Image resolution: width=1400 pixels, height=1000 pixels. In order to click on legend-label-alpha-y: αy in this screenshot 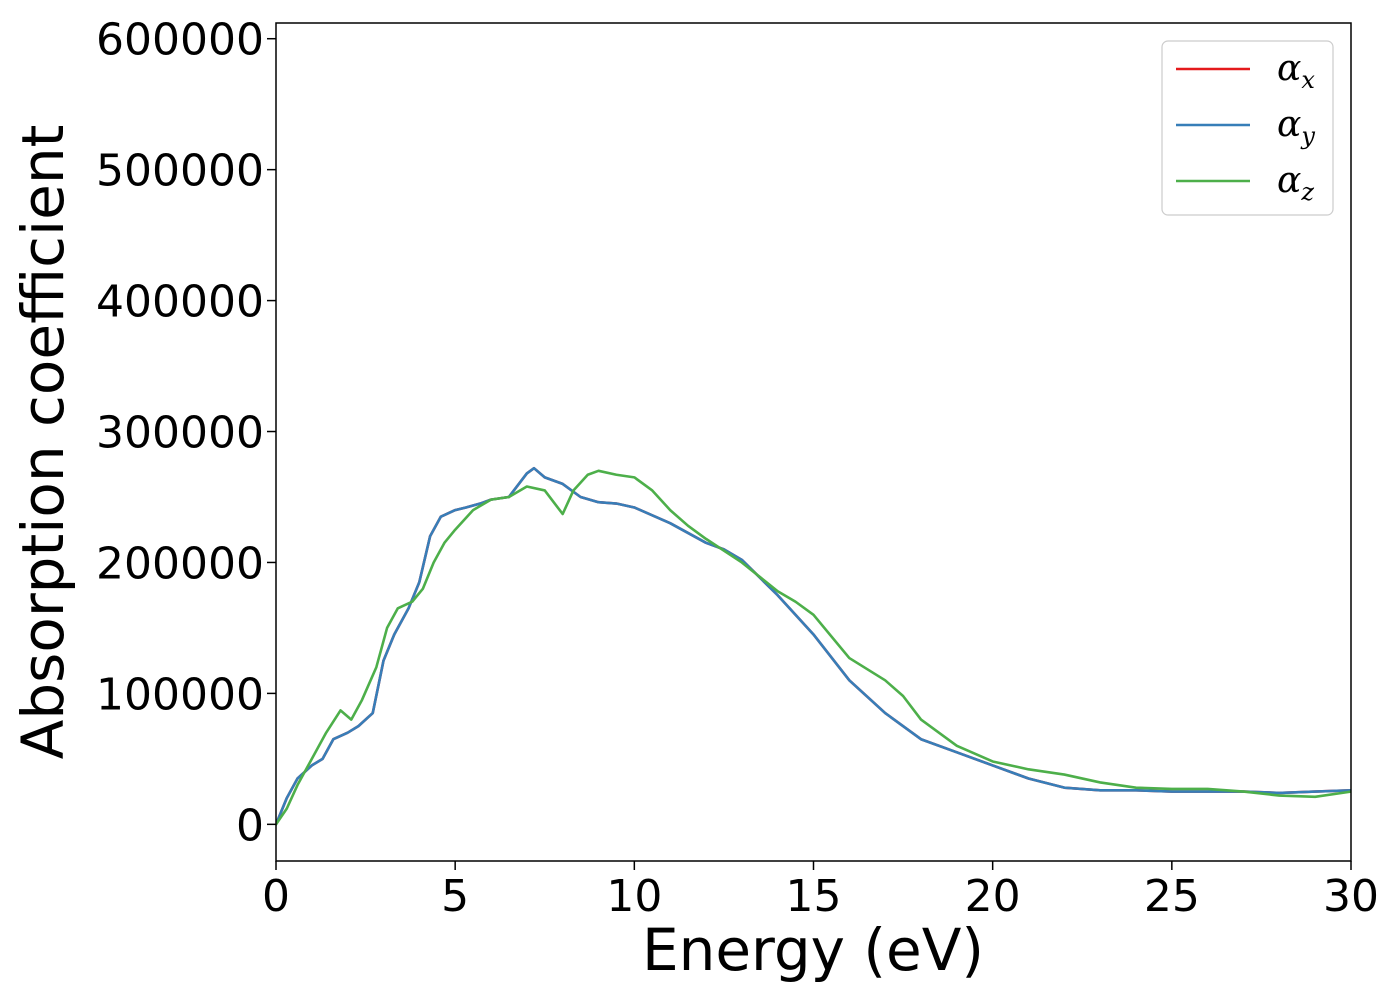, I will do `click(1296, 127)`.